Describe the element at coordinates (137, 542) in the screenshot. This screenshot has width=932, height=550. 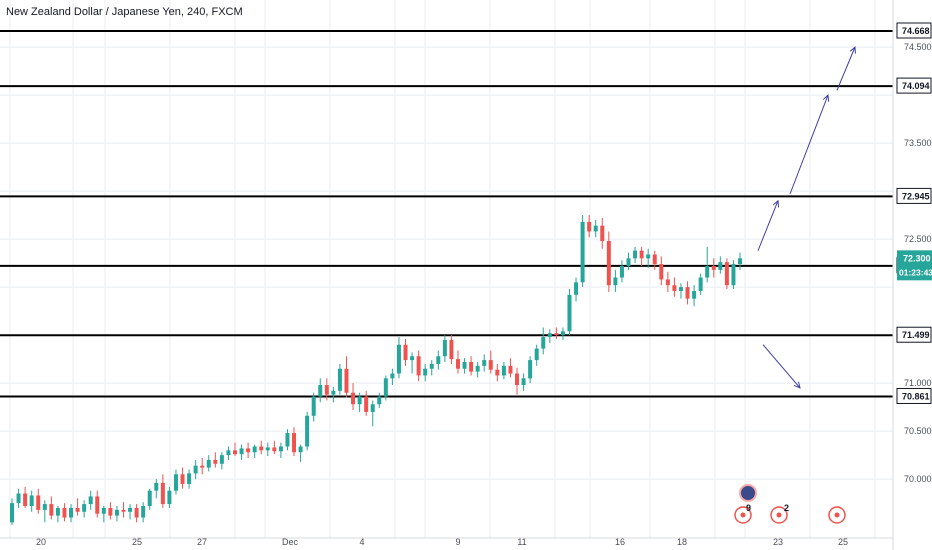
I see `x-tick-label: 25` at that location.